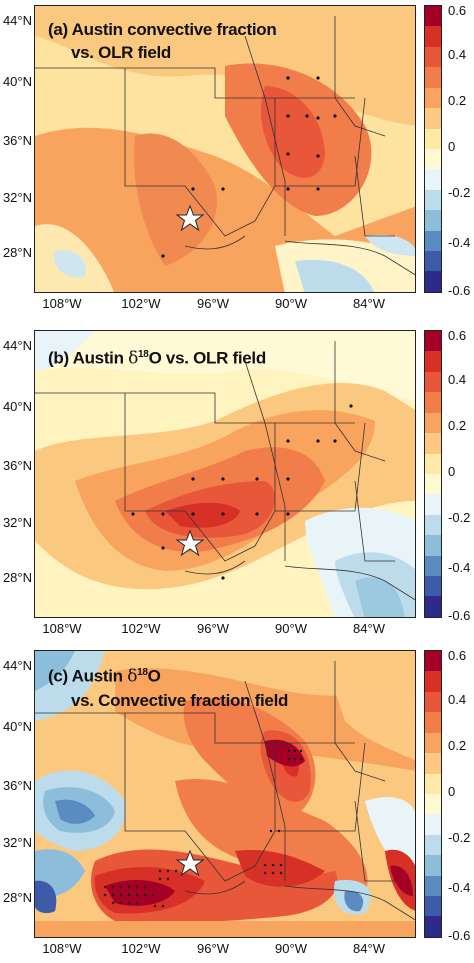 This screenshot has width=474, height=963. I want to click on panel-c-title-line2: vs. Convective fraction field, so click(180, 700).